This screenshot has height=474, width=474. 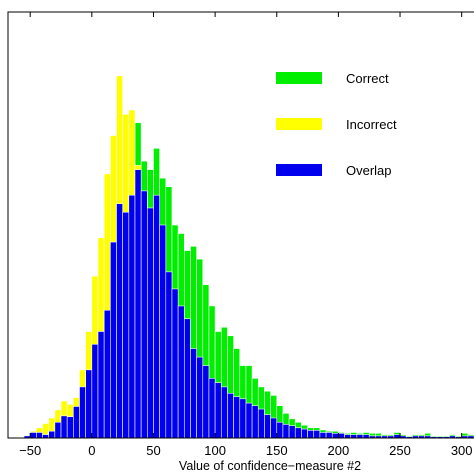 What do you see at coordinates (91, 450) in the screenshot?
I see `x-tick-label: 0` at bounding box center [91, 450].